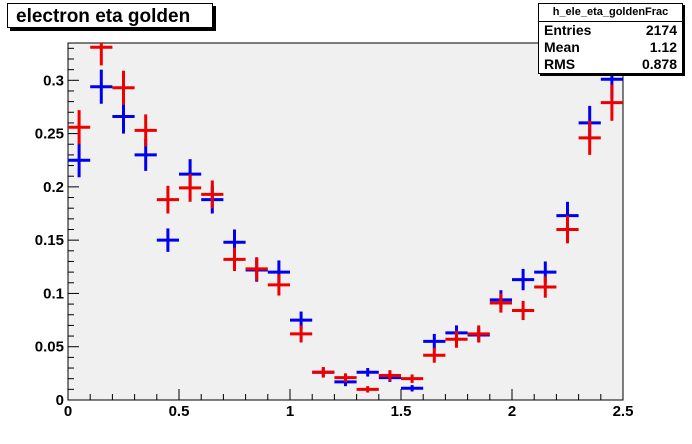 The height and width of the screenshot is (444, 692). Describe the element at coordinates (290, 411) in the screenshot. I see `x-tick-label: 1` at that location.